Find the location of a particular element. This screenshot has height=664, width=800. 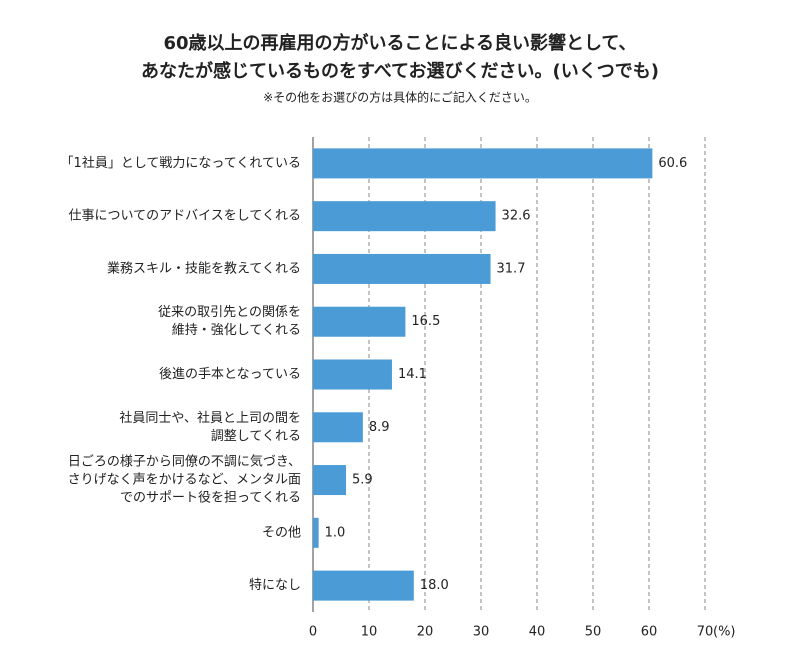

value-label: 60.6 is located at coordinates (672, 163).